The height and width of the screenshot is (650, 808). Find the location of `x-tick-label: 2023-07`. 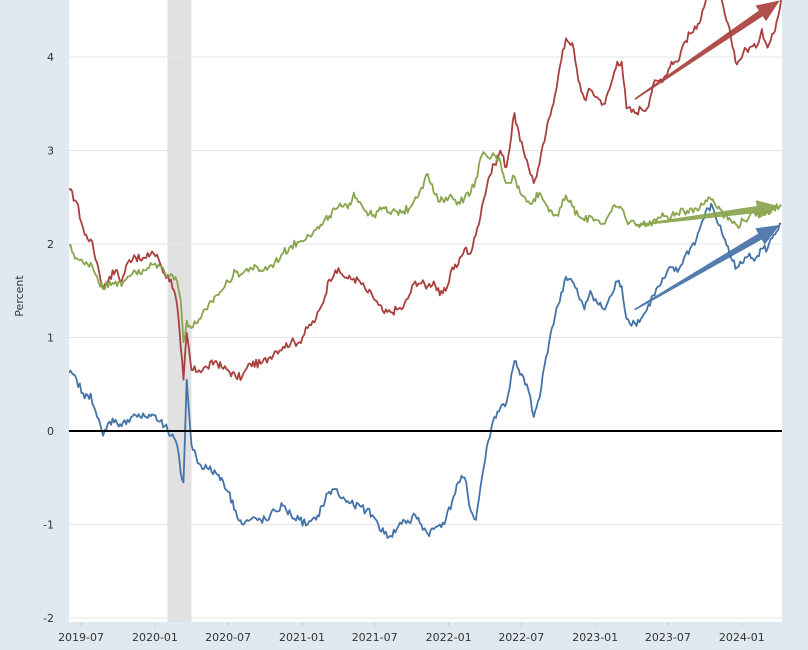

x-tick-label: 2023-07 is located at coordinates (668, 637).